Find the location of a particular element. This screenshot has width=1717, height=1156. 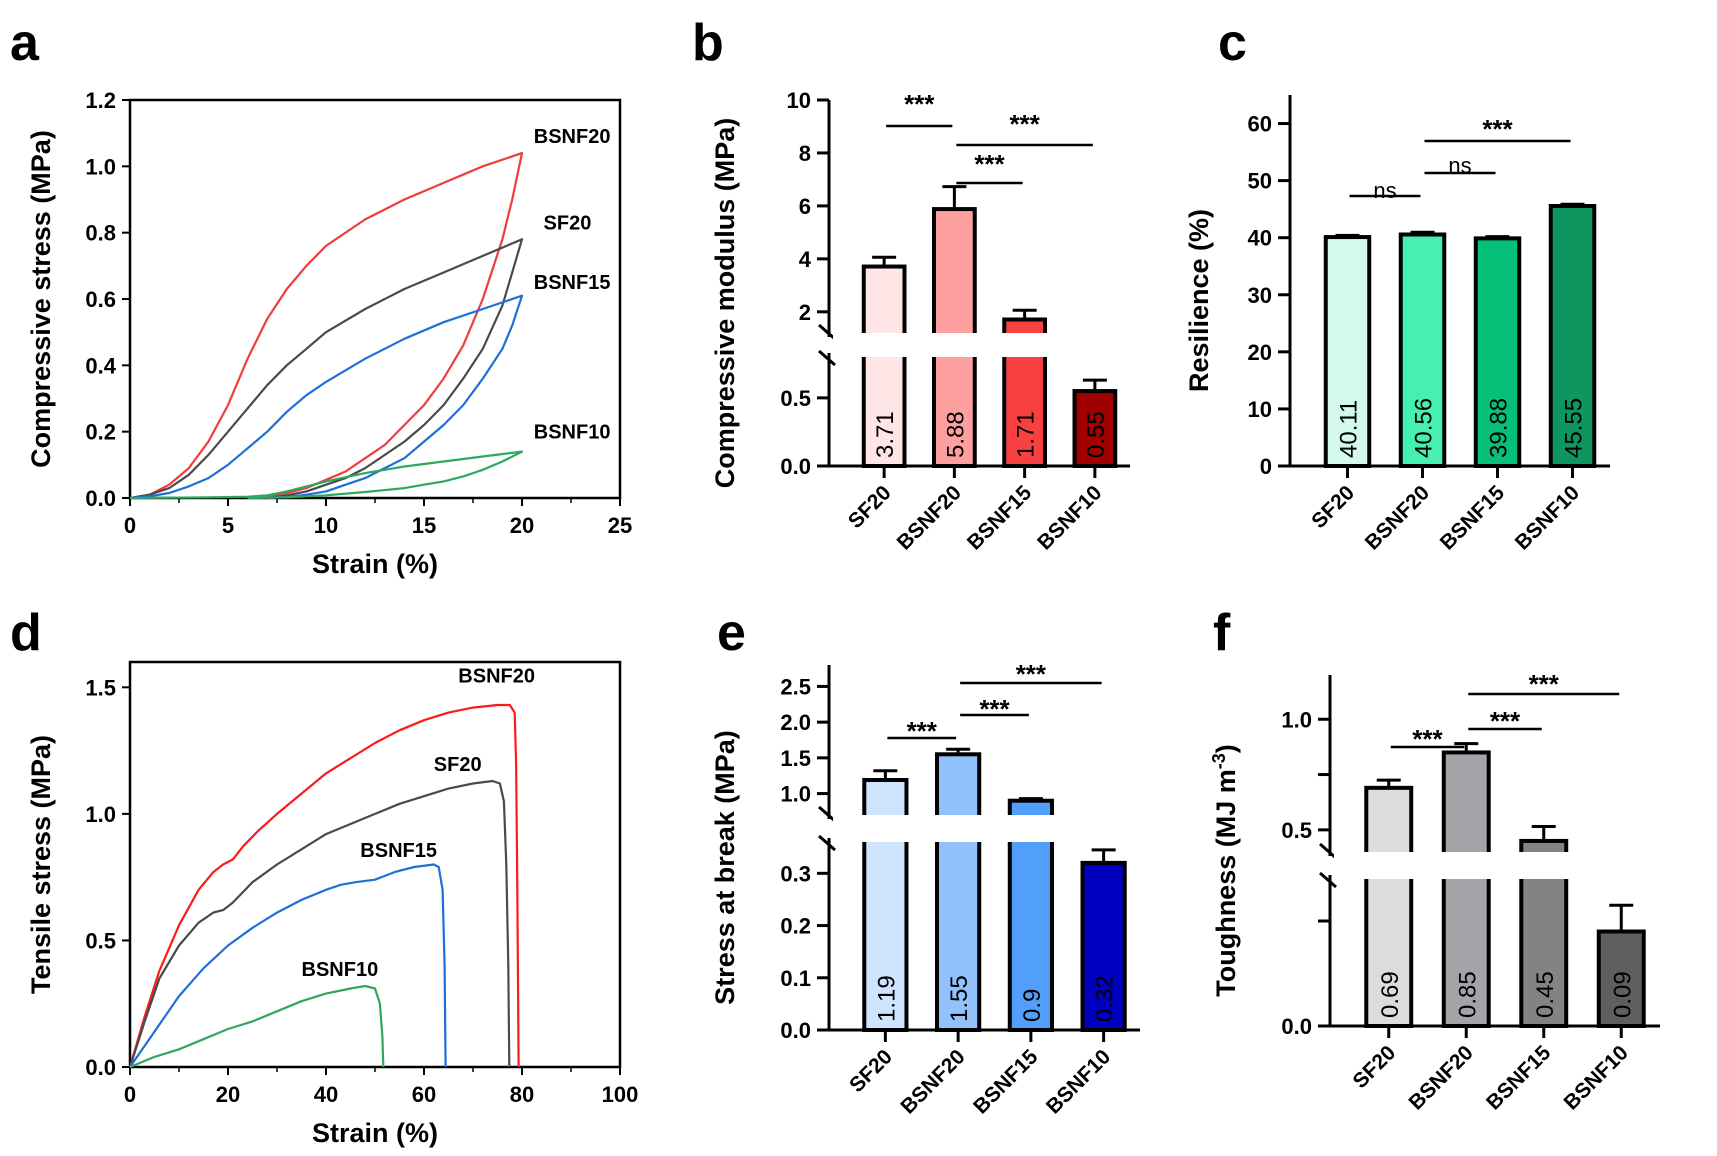

x-tick-label: 25 is located at coordinates (620, 525).